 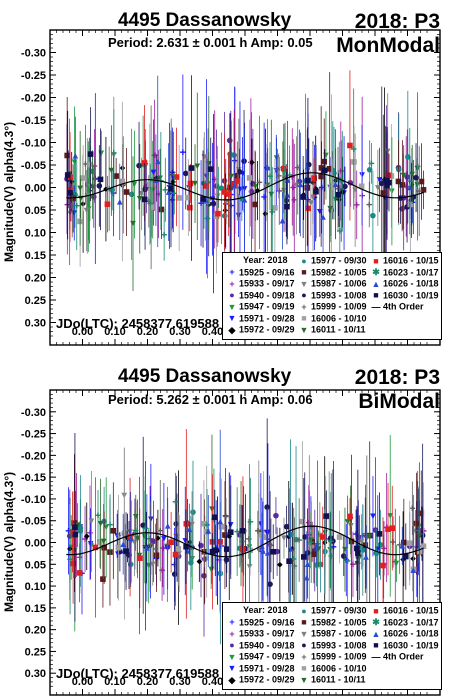 What do you see at coordinates (147, 682) in the screenshot?
I see `x-tick-label: 0.20` at bounding box center [147, 682].